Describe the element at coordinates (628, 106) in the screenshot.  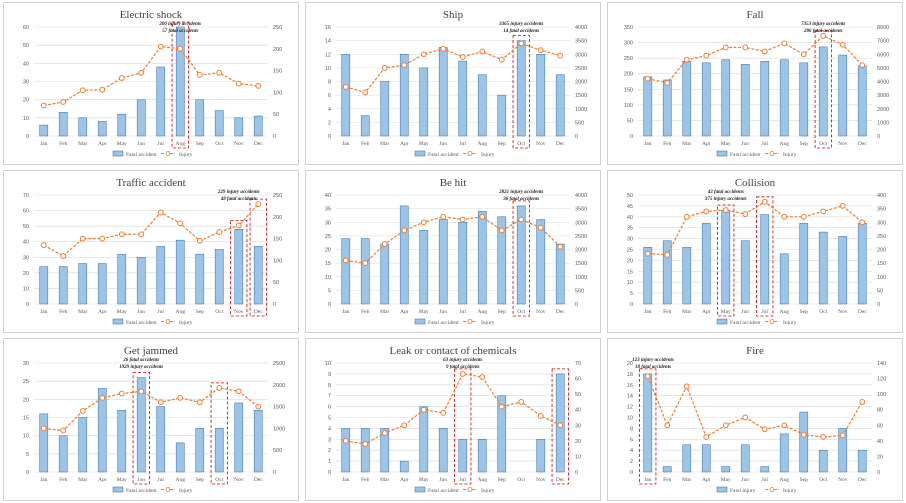
I see `y-left-tick-label: 100` at that location.